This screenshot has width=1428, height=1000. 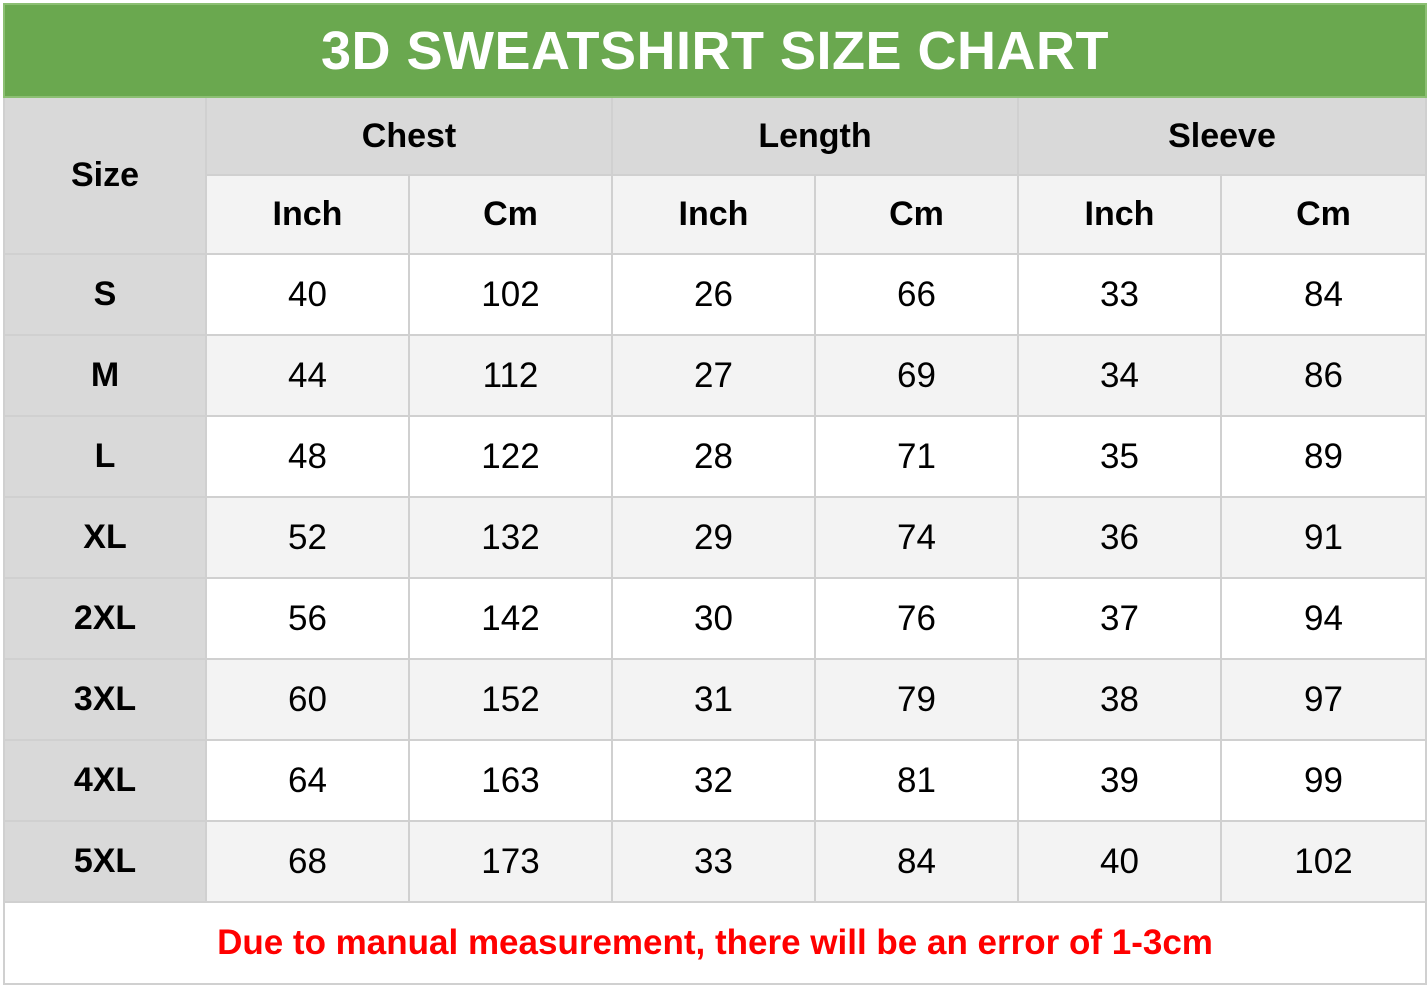 I want to click on table-cell: 28, so click(x=713, y=456).